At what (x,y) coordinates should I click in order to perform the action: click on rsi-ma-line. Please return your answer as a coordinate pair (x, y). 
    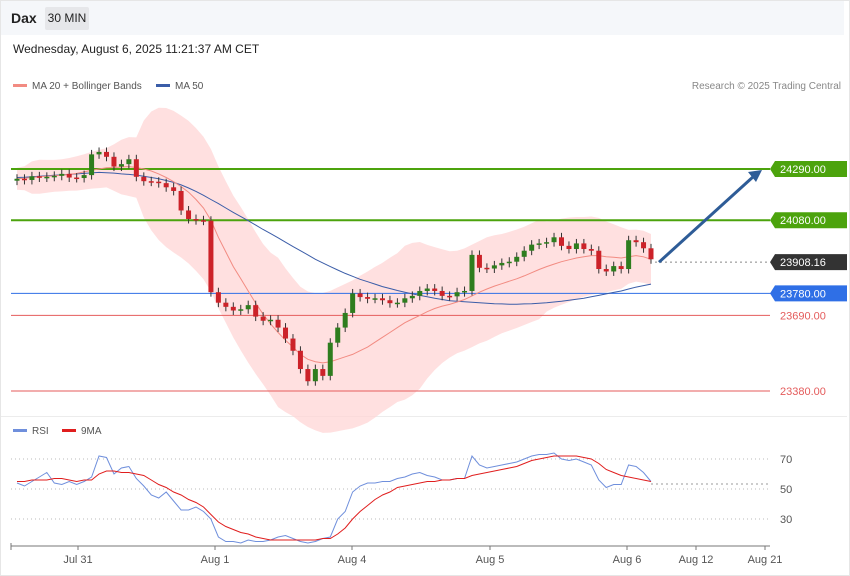
    Looking at the image, I should click on (334, 498).